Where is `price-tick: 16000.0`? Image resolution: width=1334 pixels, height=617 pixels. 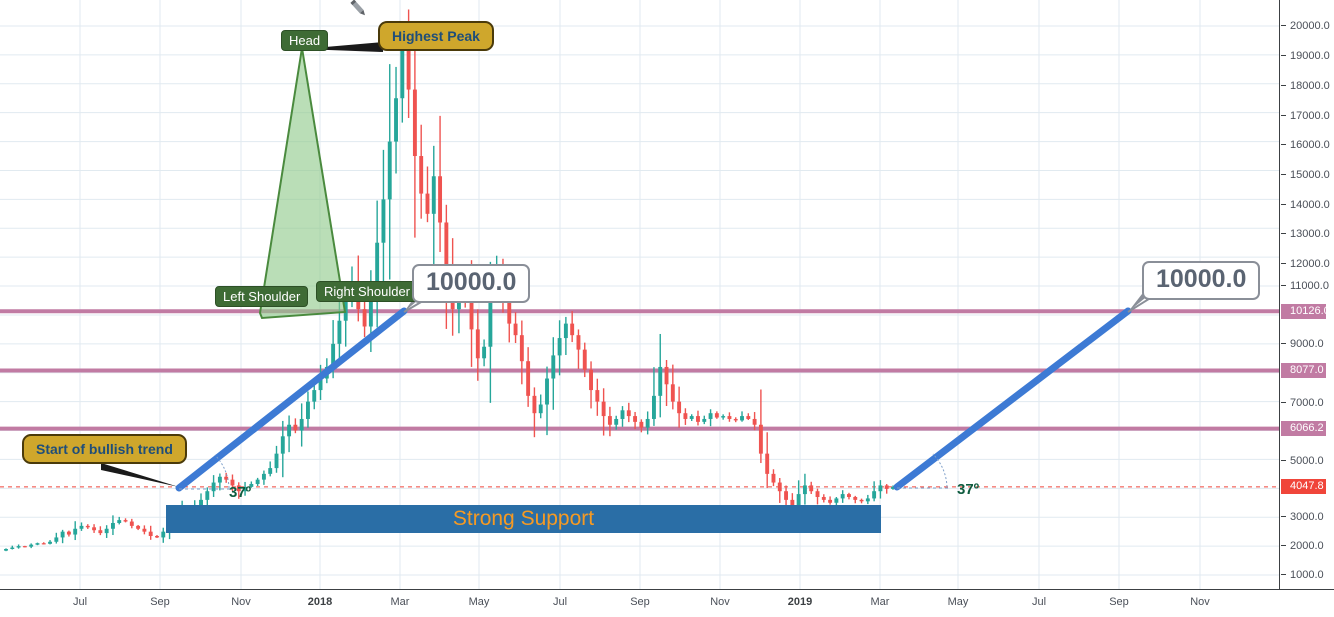
price-tick: 16000.0 is located at coordinates (1305, 145).